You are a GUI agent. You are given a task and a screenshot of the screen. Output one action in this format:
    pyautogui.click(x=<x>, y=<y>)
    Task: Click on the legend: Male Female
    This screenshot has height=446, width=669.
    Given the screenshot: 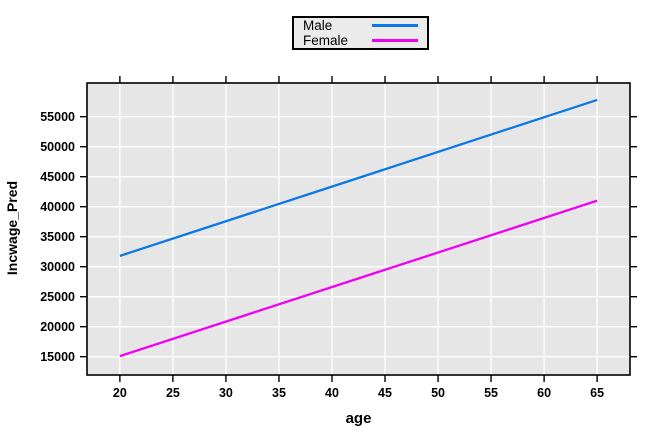 What is the action you would take?
    pyautogui.click(x=360, y=33)
    